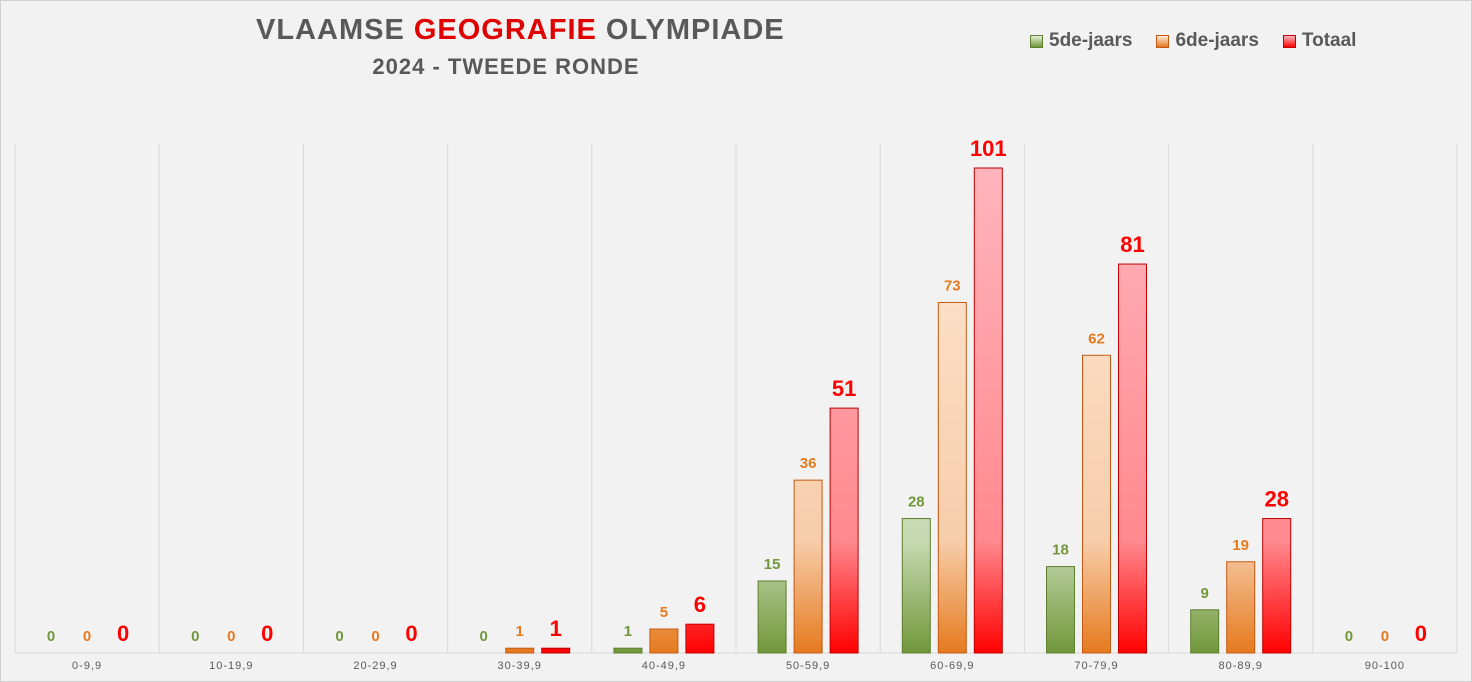 The image size is (1472, 682). I want to click on chart-subtitle: 2024 - TWEEDE RONDE, so click(506, 66).